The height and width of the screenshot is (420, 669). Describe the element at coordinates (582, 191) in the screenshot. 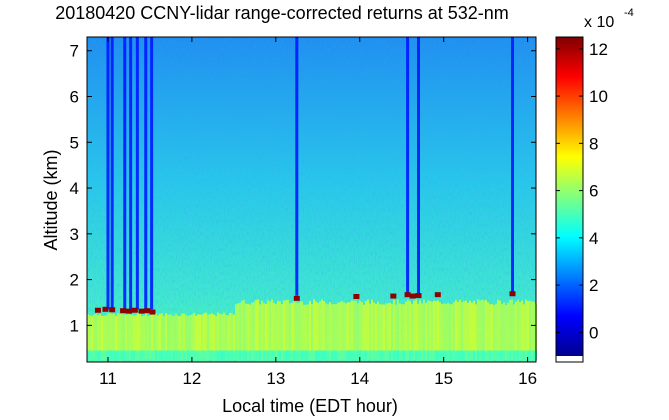

I see `colorbar-ticks: 0 2 4 6 8 10 12` at that location.